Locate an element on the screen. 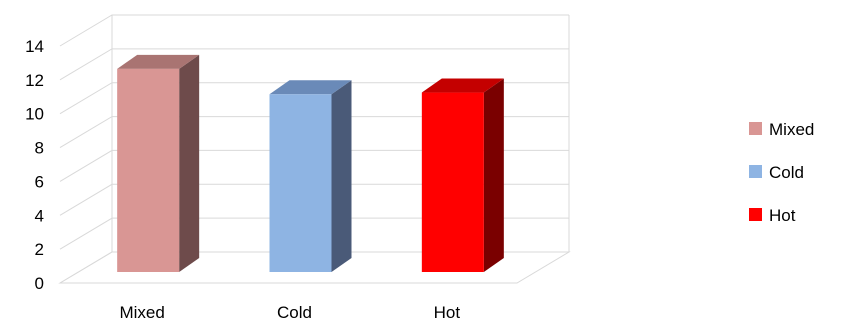 The height and width of the screenshot is (322, 847). legend-item-hot: Hot is located at coordinates (772, 215).